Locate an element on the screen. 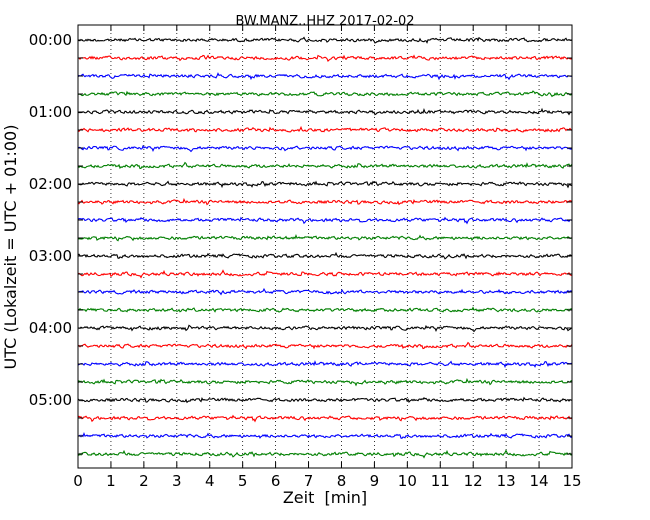  x-tick-label: 1 is located at coordinates (111, 481).